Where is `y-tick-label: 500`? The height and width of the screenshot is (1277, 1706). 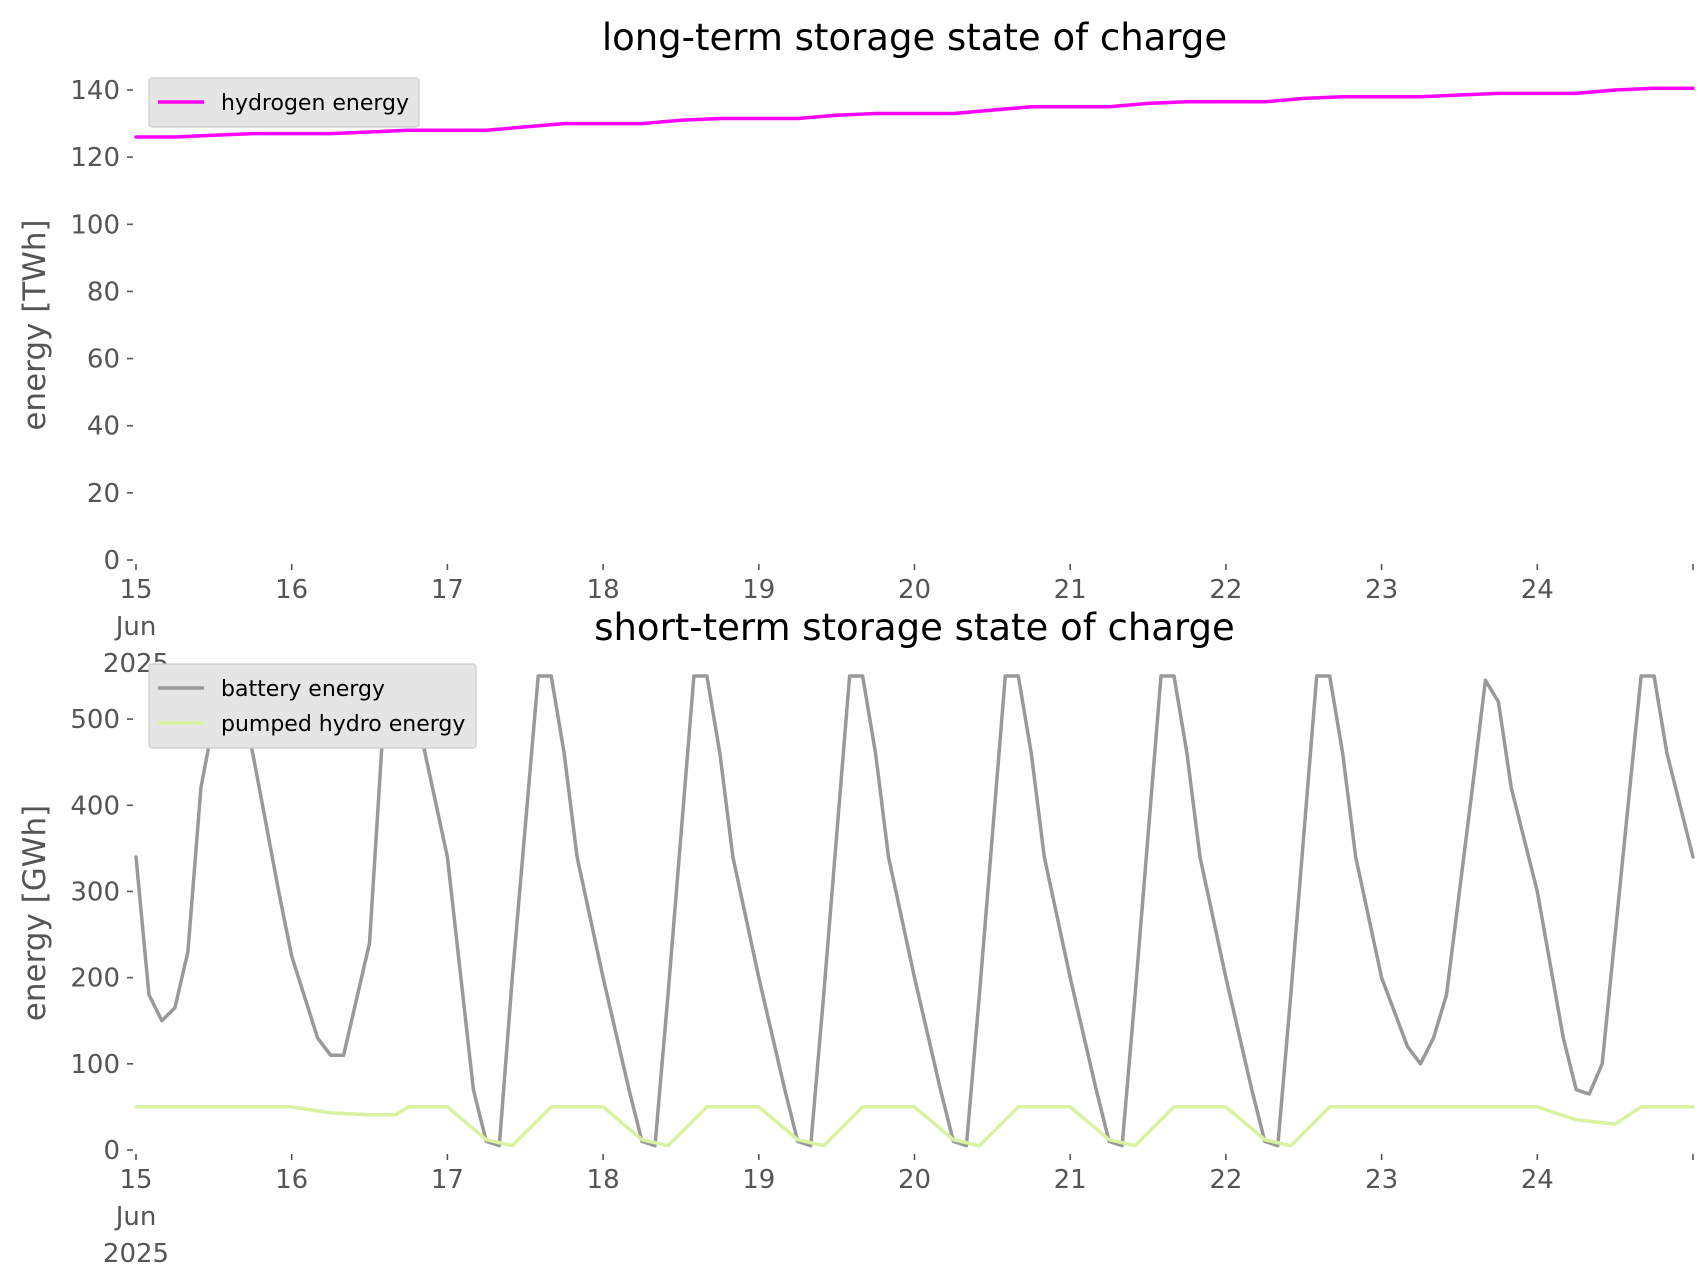
y-tick-label: 500 is located at coordinates (95, 720).